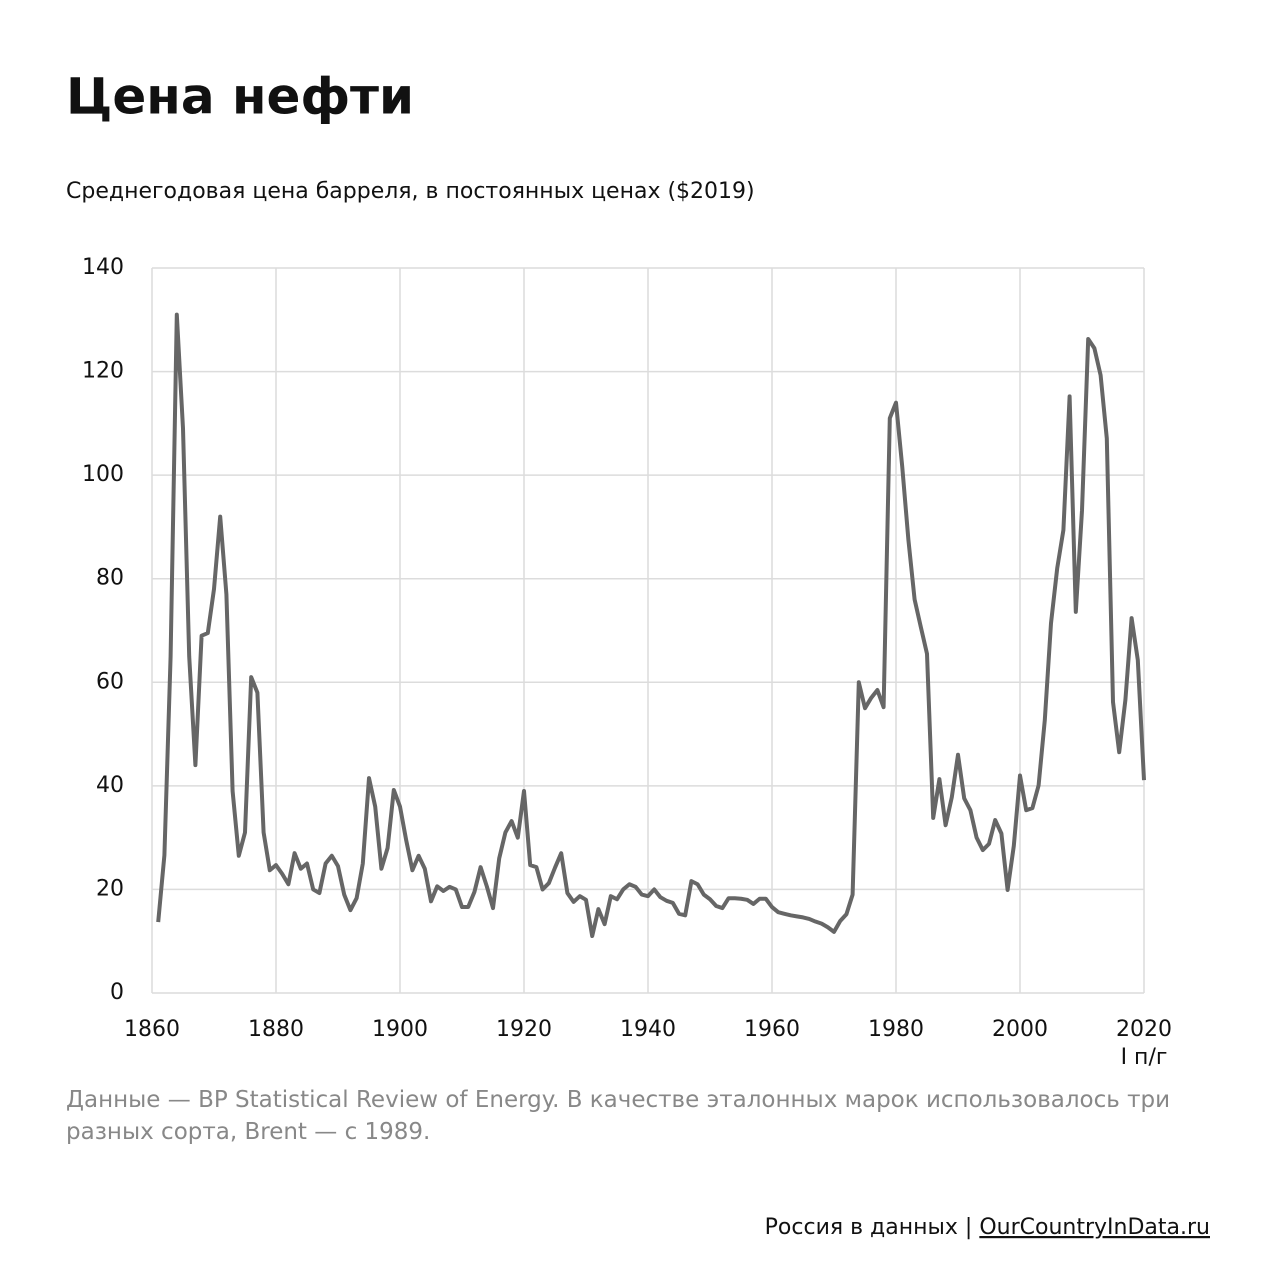 The image size is (1280, 1280). I want to click on x-tick-label: 2020, so click(1144, 1029).